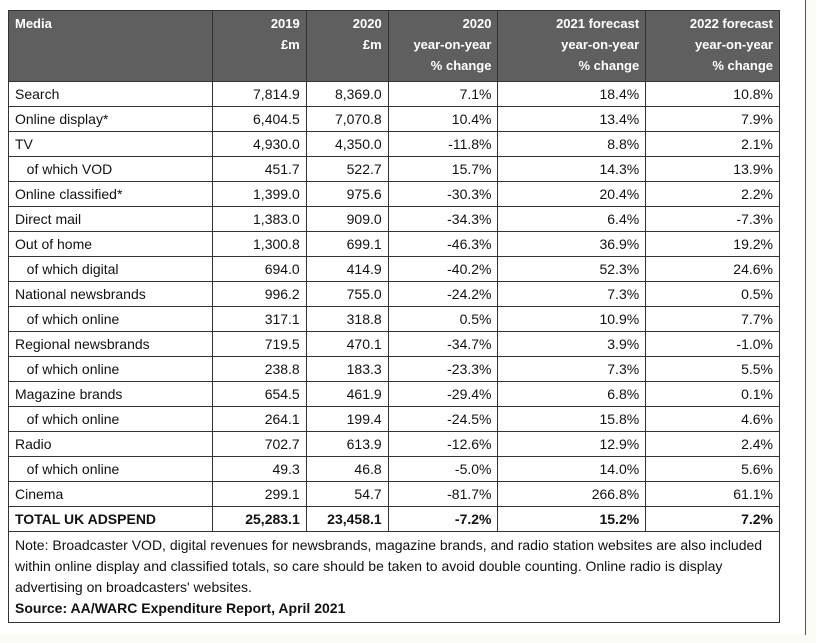 Image resolution: width=816 pixels, height=643 pixels. Describe the element at coordinates (572, 94) in the screenshot. I see `table-cell: 18.4%` at that location.